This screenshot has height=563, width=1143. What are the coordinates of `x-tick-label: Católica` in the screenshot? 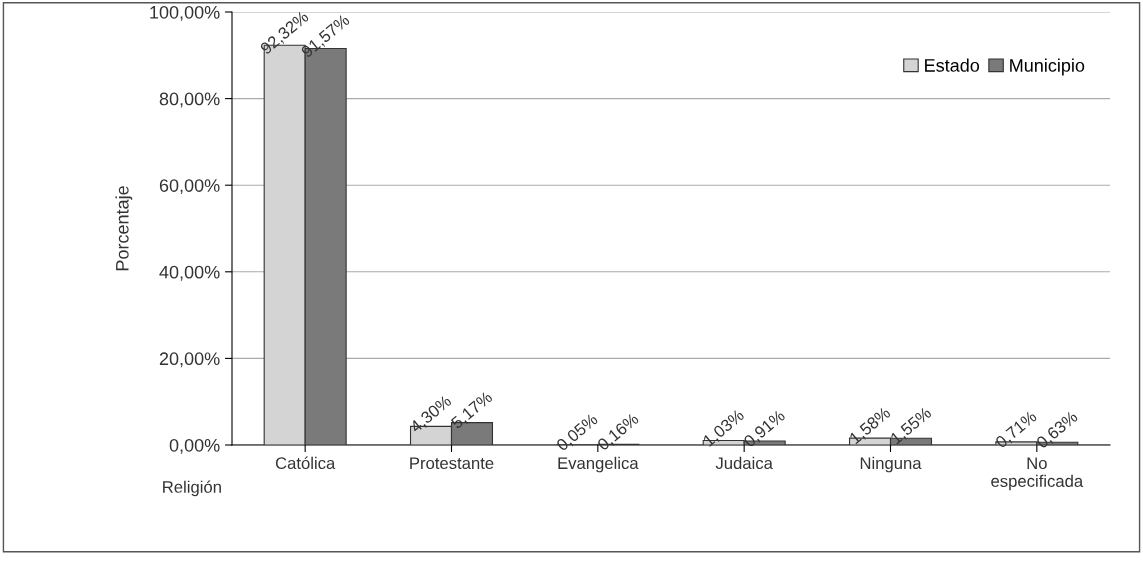 It's located at (305, 463).